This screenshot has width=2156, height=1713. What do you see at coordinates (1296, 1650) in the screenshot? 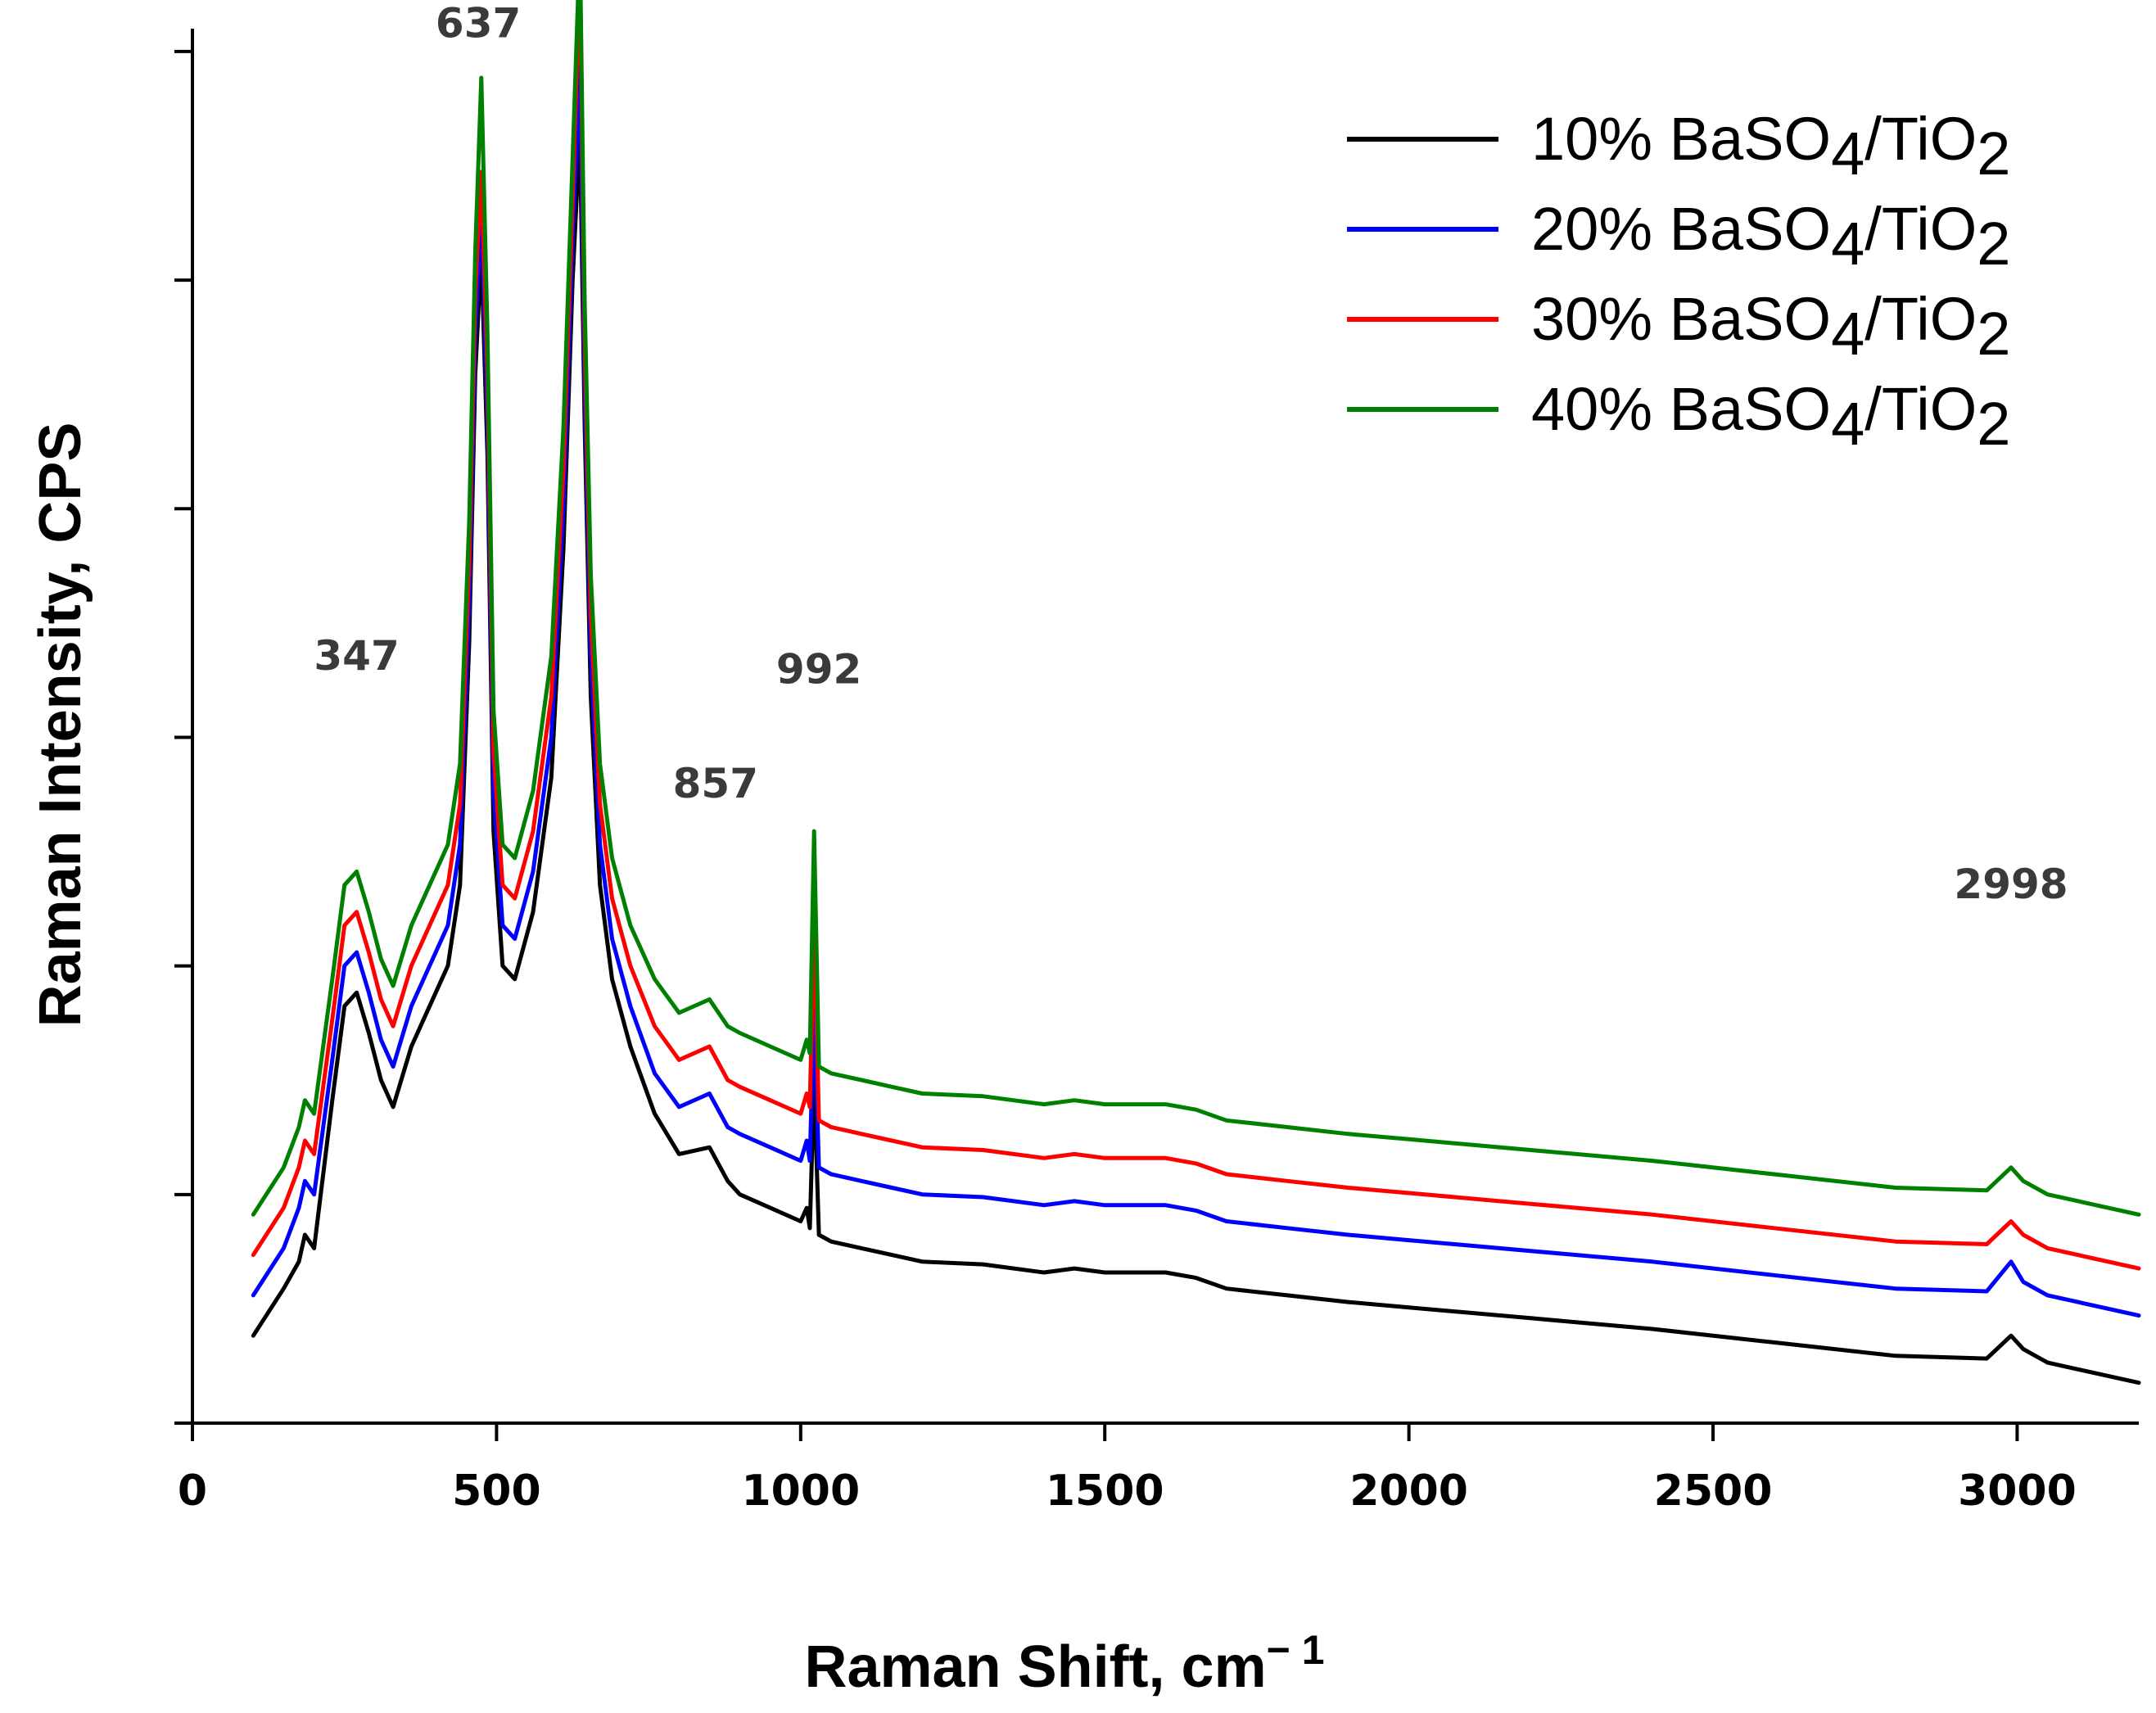
I see `x-axis-title-superscript: − 1` at bounding box center [1296, 1650].